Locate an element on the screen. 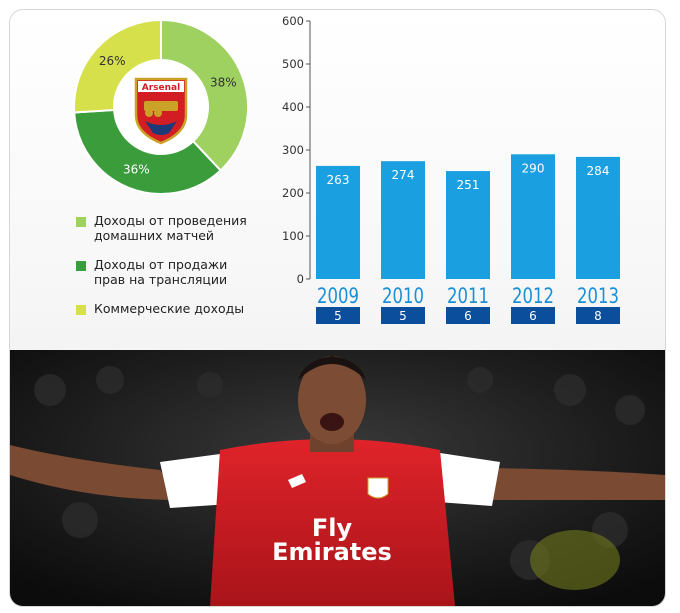 This screenshot has width=680, height=613. y-tick-label: 500 is located at coordinates (293, 64).